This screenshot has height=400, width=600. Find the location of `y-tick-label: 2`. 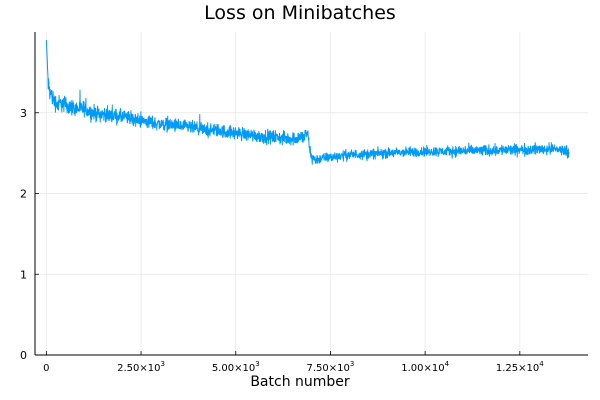

y-tick-label: 2 is located at coordinates (23, 194).